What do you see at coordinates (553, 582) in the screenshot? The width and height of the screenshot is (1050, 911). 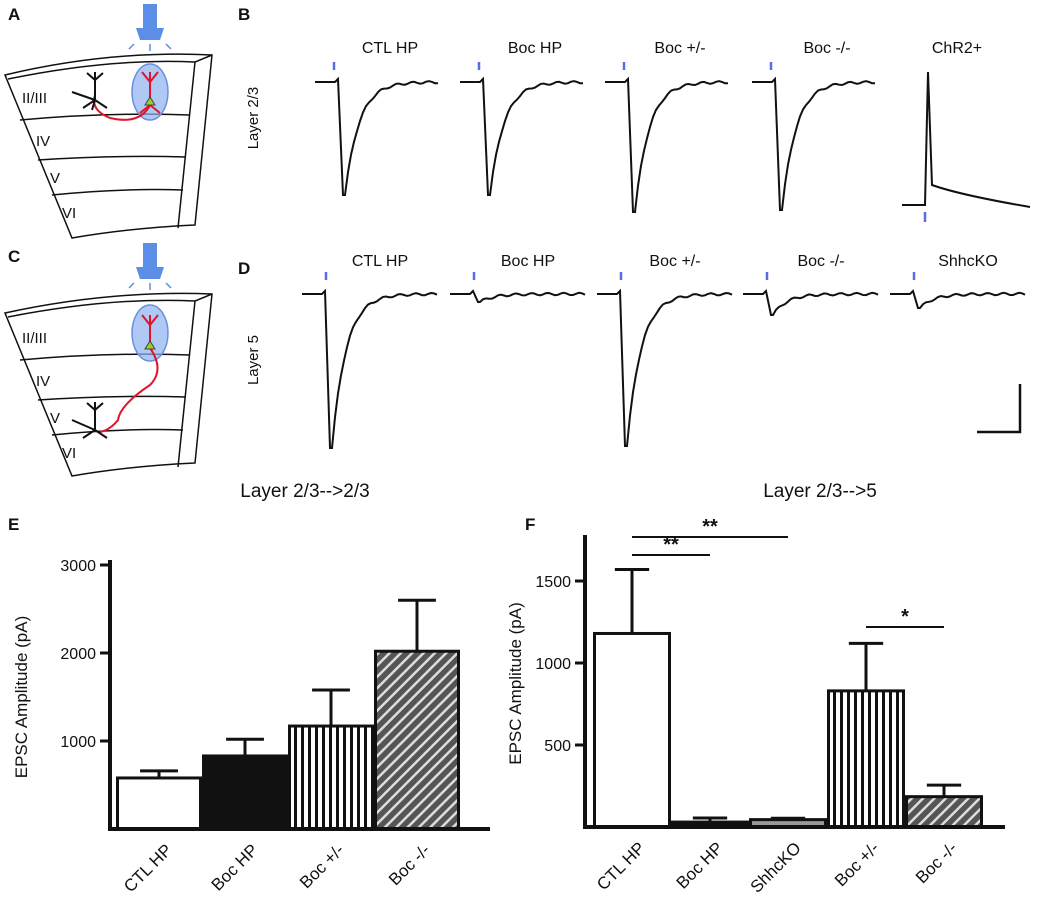 I see `y-tick-label: 1500` at bounding box center [553, 582].